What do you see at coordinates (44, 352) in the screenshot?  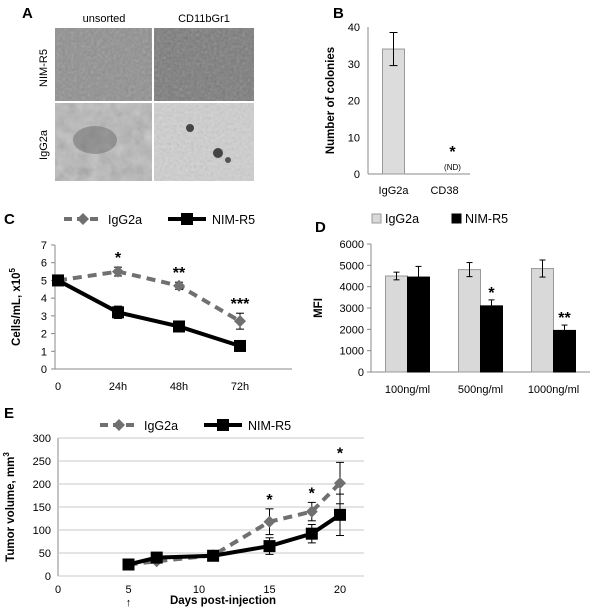 I see `y-tick-label: 1` at bounding box center [44, 352].